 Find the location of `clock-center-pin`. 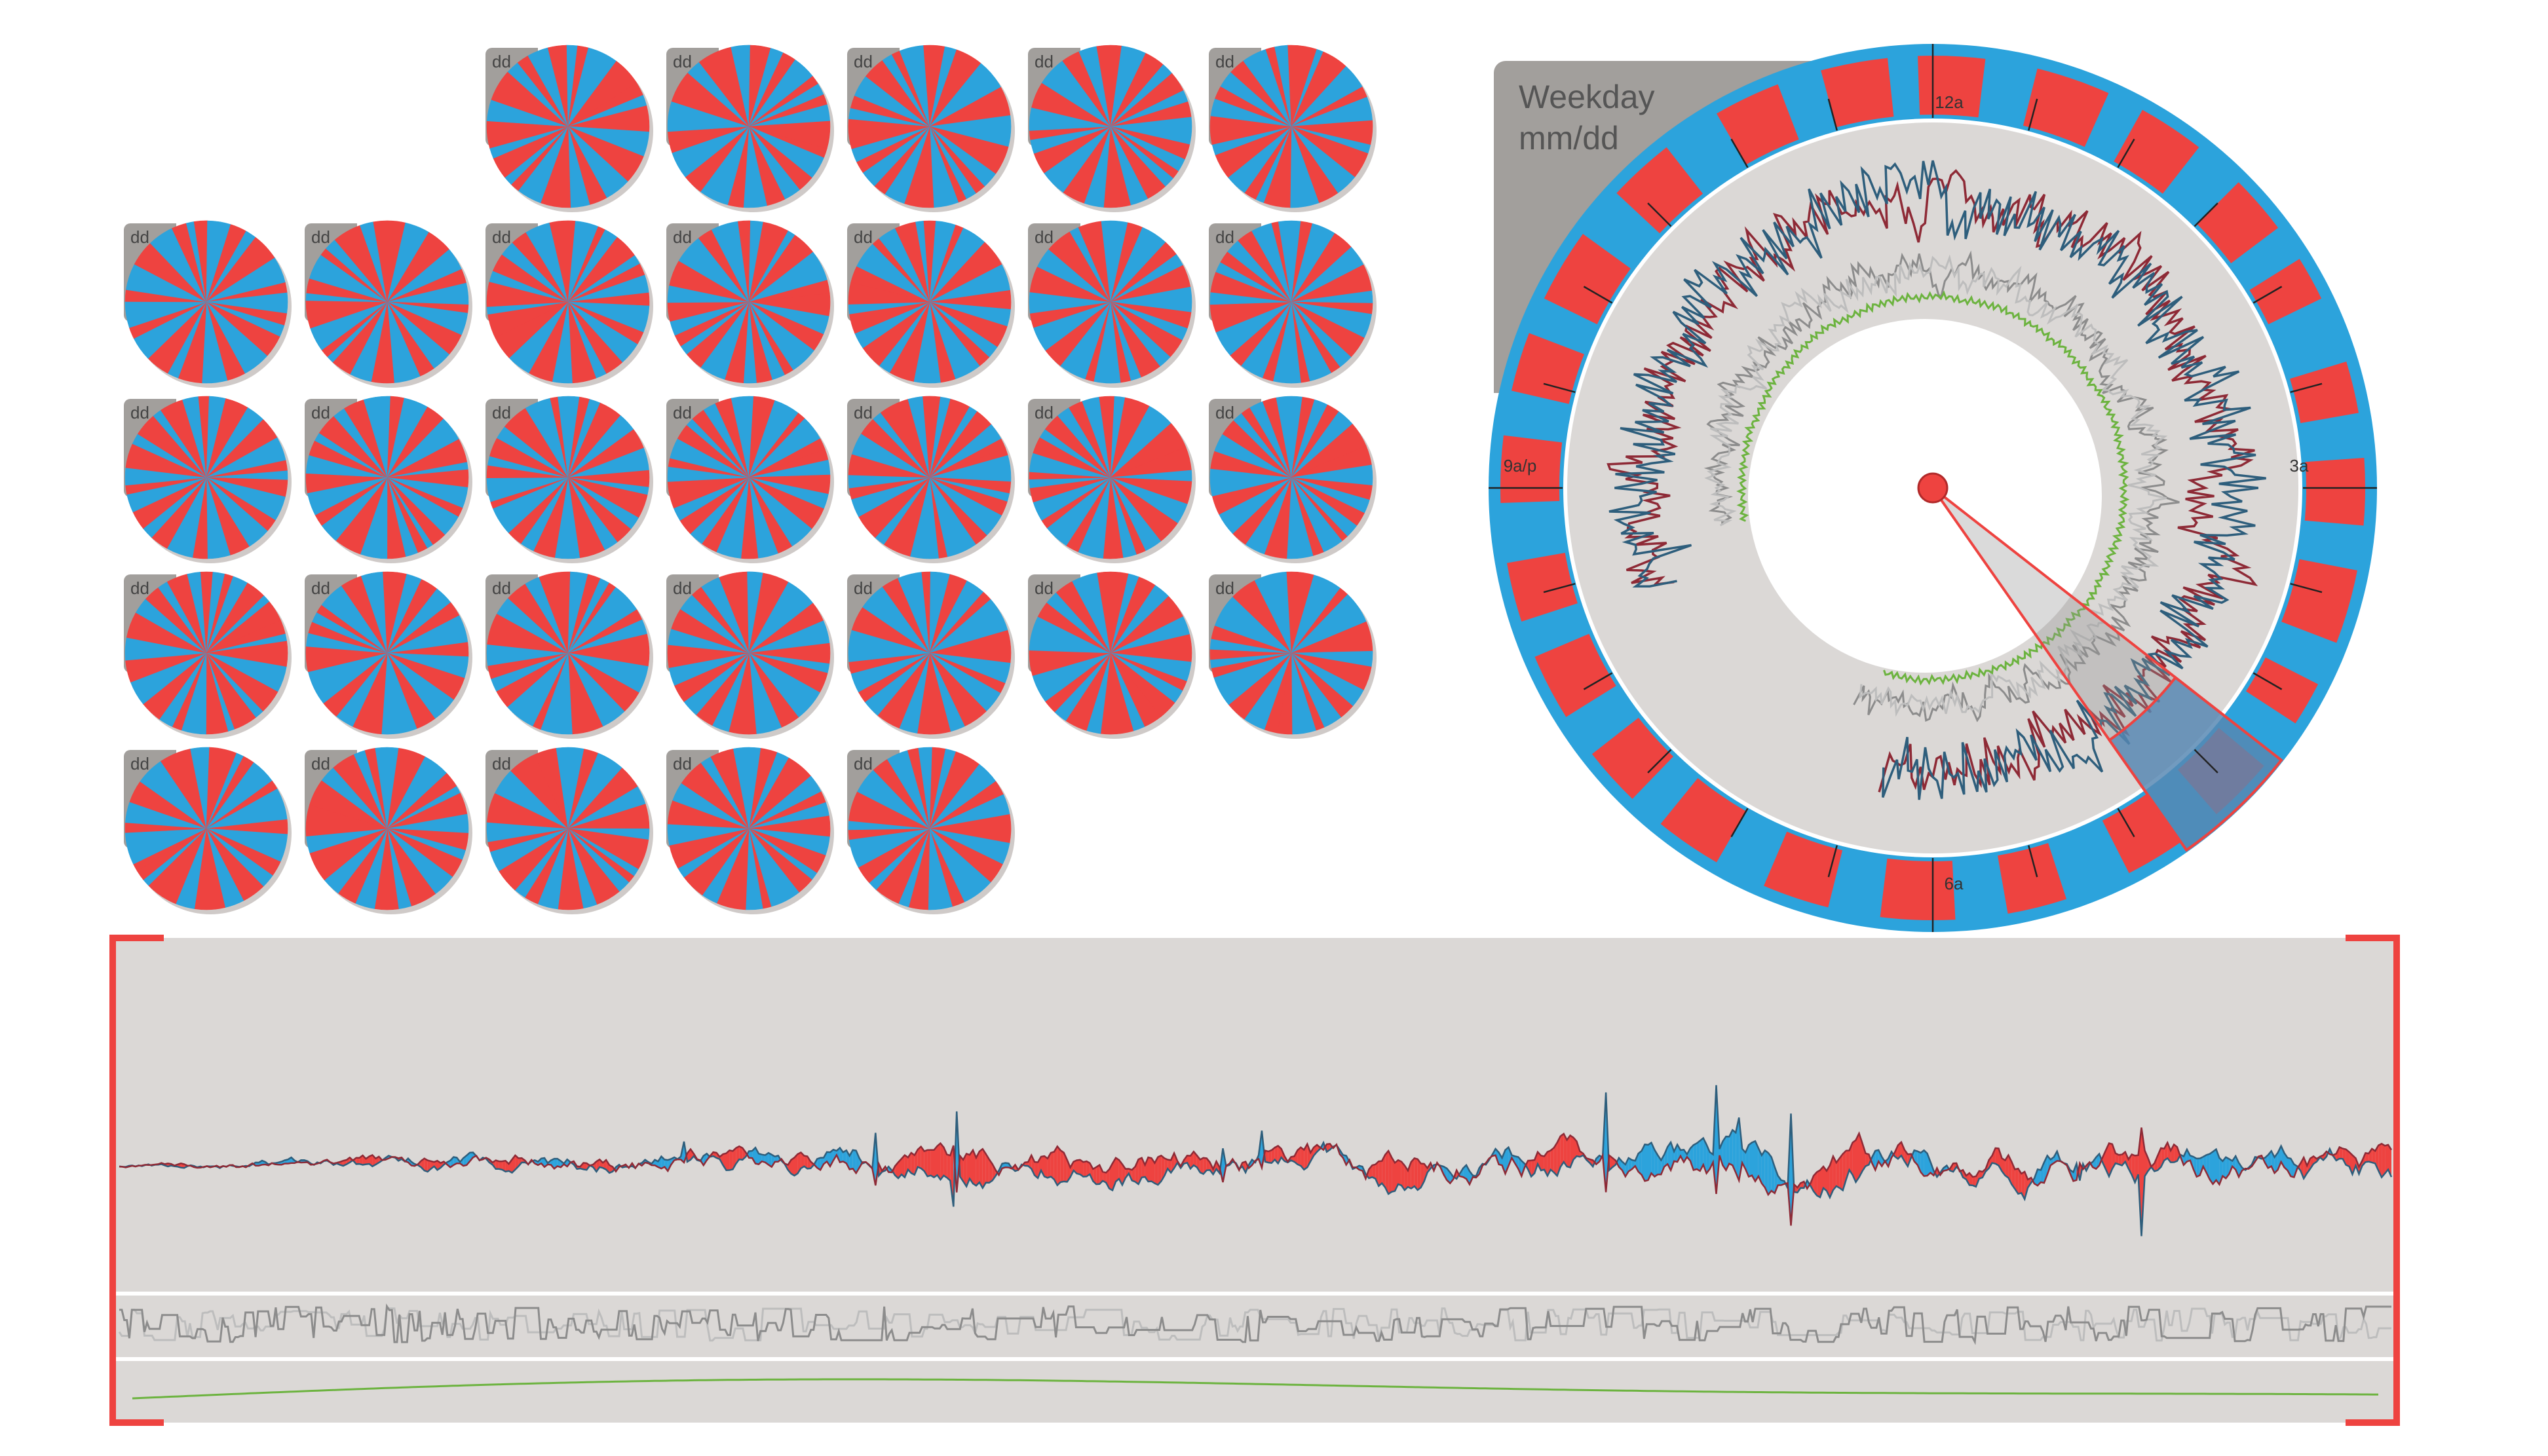

clock-center-pin is located at coordinates (1933, 488).